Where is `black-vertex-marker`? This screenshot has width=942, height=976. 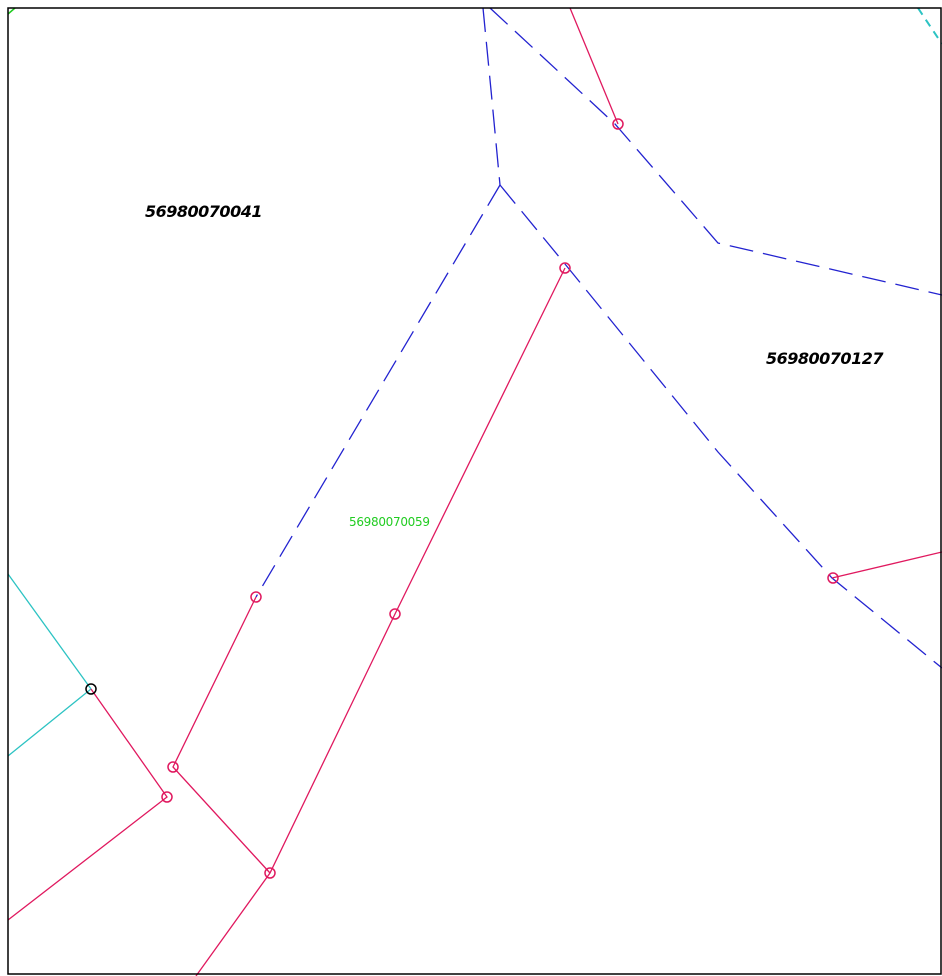 black-vertex-marker is located at coordinates (91, 689).